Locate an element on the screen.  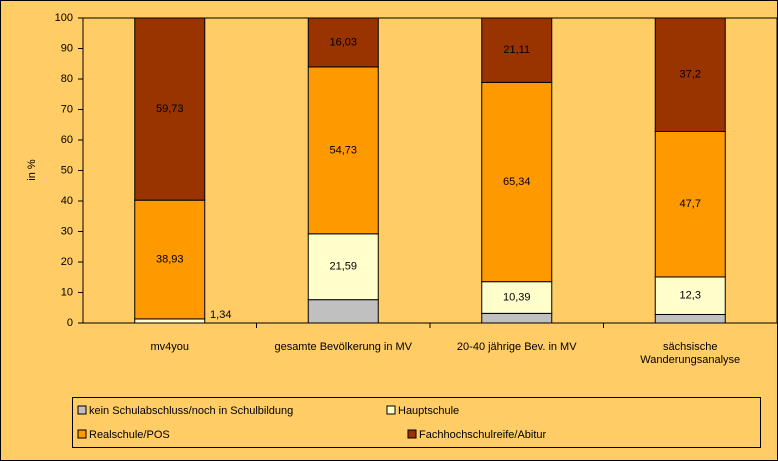
y-tick-label: 0 is located at coordinates (70, 323).